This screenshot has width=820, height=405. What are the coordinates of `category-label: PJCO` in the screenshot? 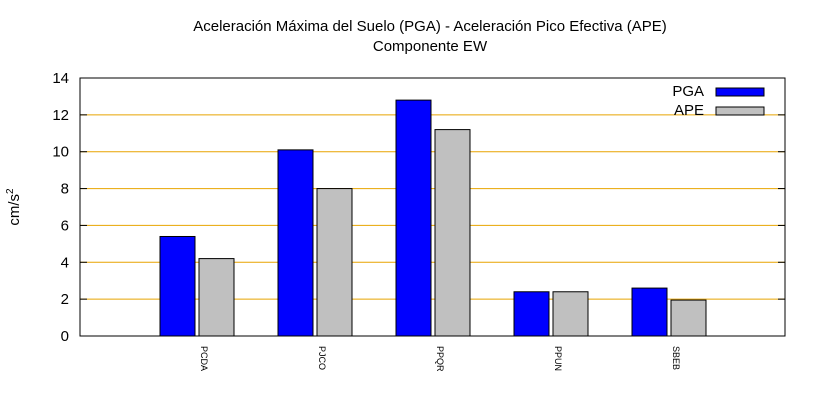 It's located at (322, 358).